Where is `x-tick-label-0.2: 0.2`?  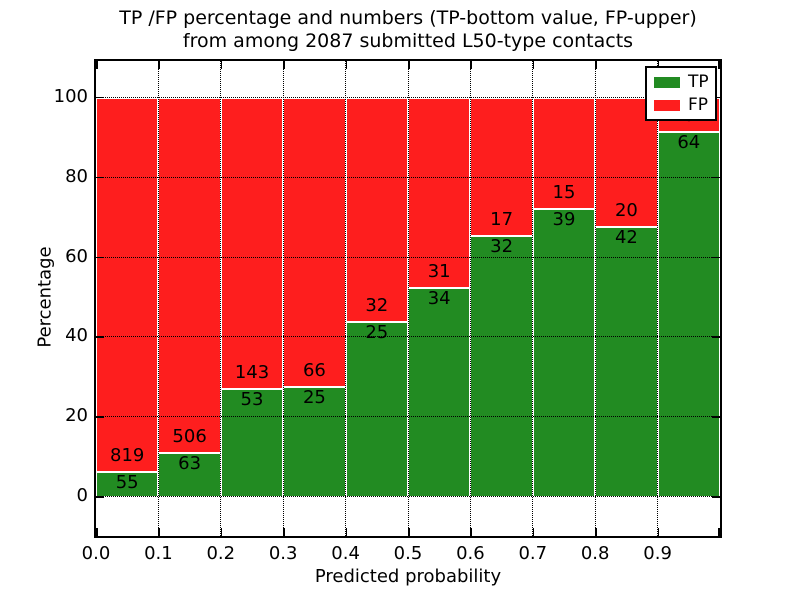
x-tick-label-0.2: 0.2 is located at coordinates (221, 553).